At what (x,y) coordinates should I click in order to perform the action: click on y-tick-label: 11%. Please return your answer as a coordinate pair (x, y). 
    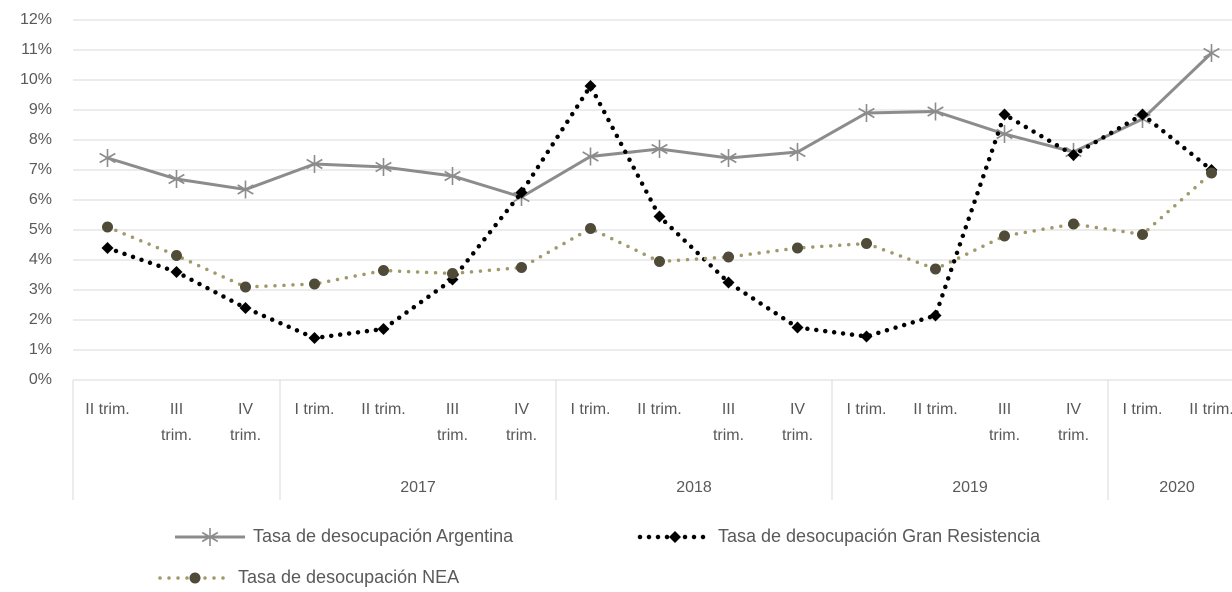
    Looking at the image, I should click on (36, 49).